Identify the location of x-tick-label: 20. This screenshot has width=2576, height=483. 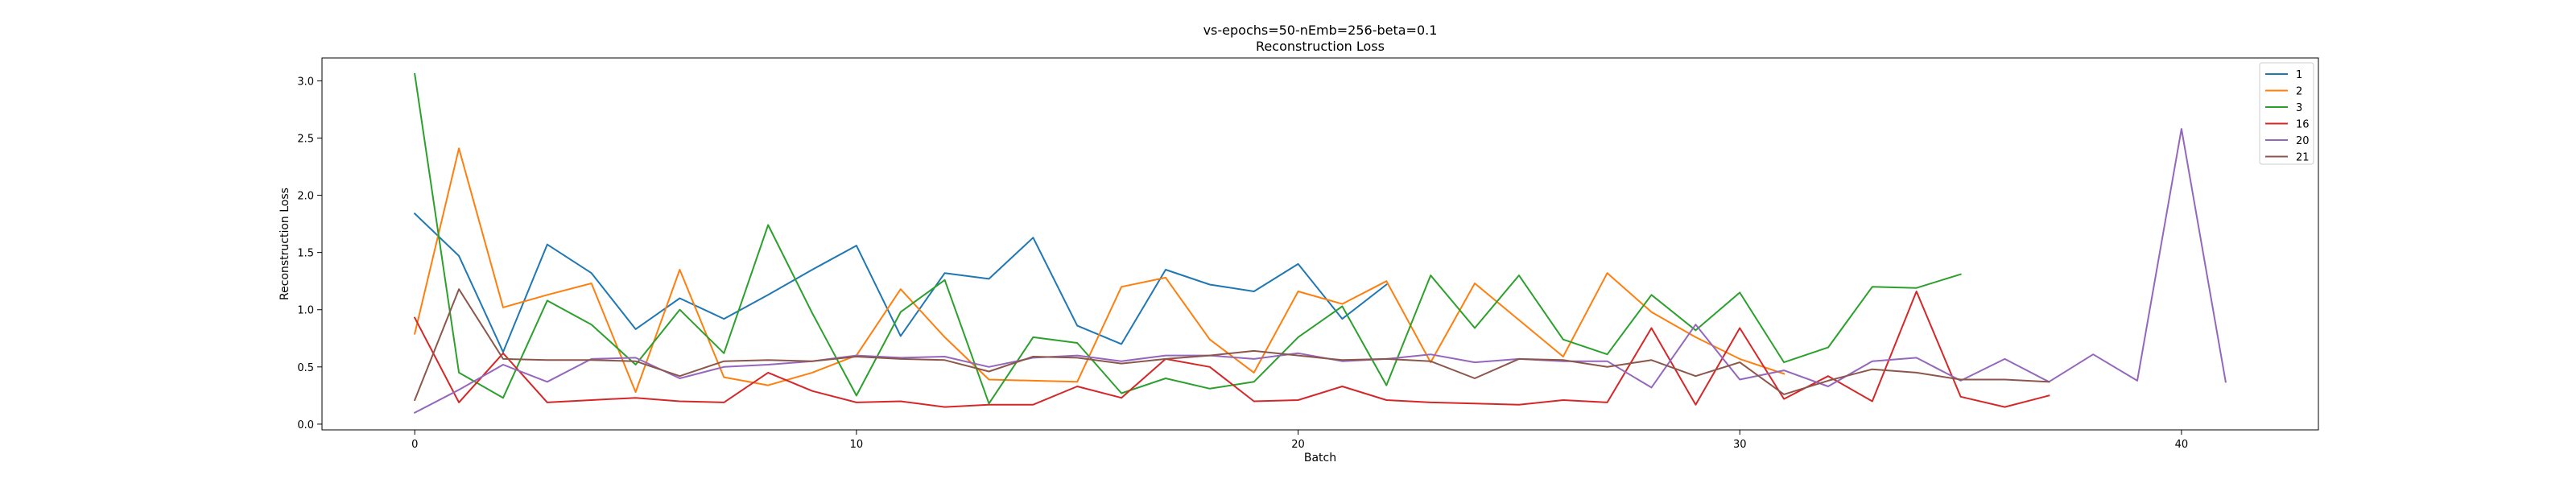
(1298, 445).